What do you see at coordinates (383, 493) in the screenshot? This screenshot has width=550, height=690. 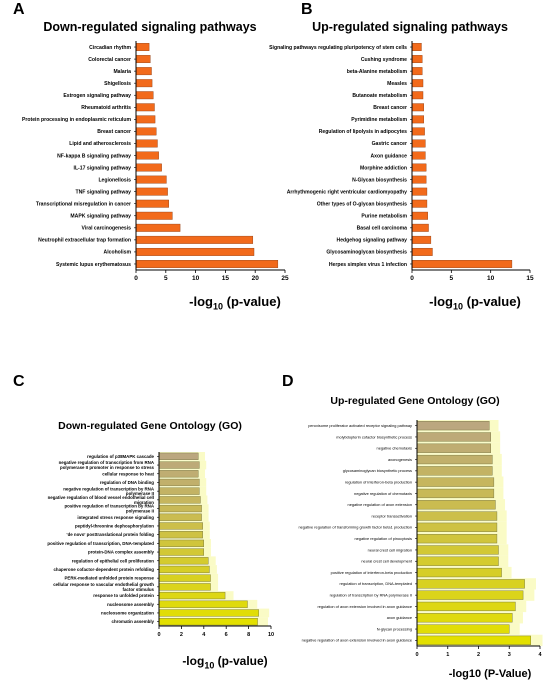 I see `category-label: negative regulation of chemotaxis` at bounding box center [383, 493].